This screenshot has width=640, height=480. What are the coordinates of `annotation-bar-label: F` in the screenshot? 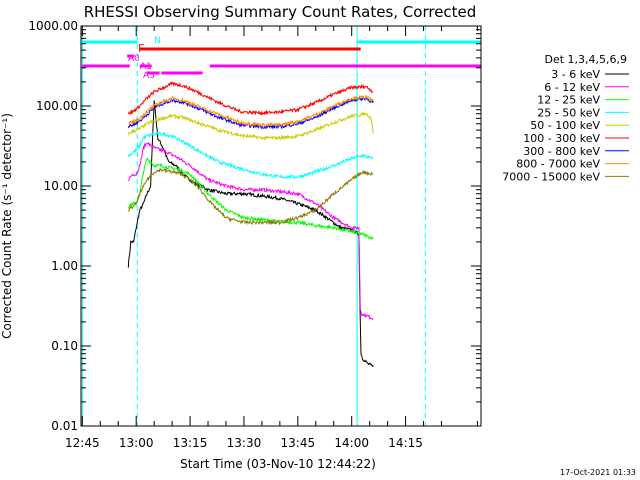 It's located at (141, 48).